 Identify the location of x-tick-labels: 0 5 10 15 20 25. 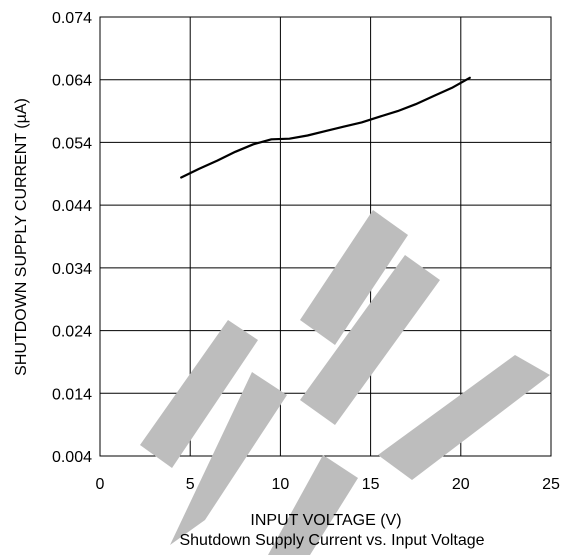
(328, 484).